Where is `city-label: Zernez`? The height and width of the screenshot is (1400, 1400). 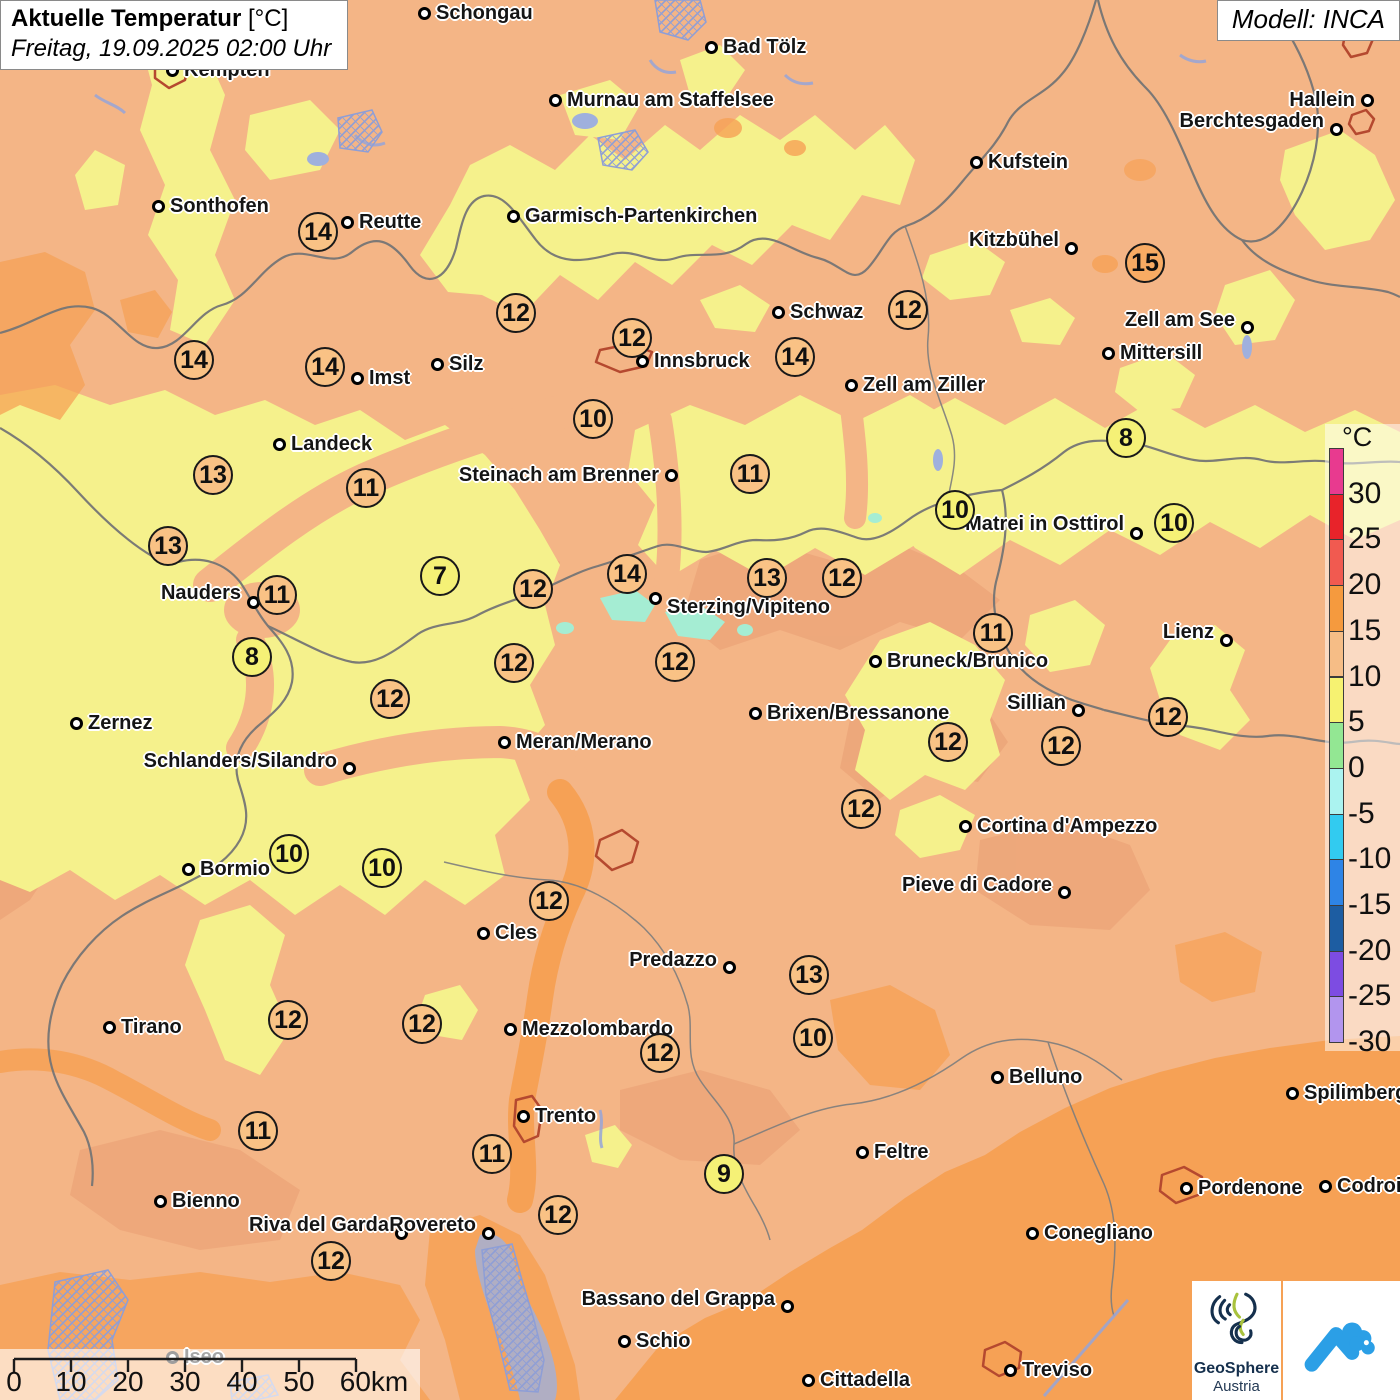 city-label: Zernez is located at coordinates (120, 723).